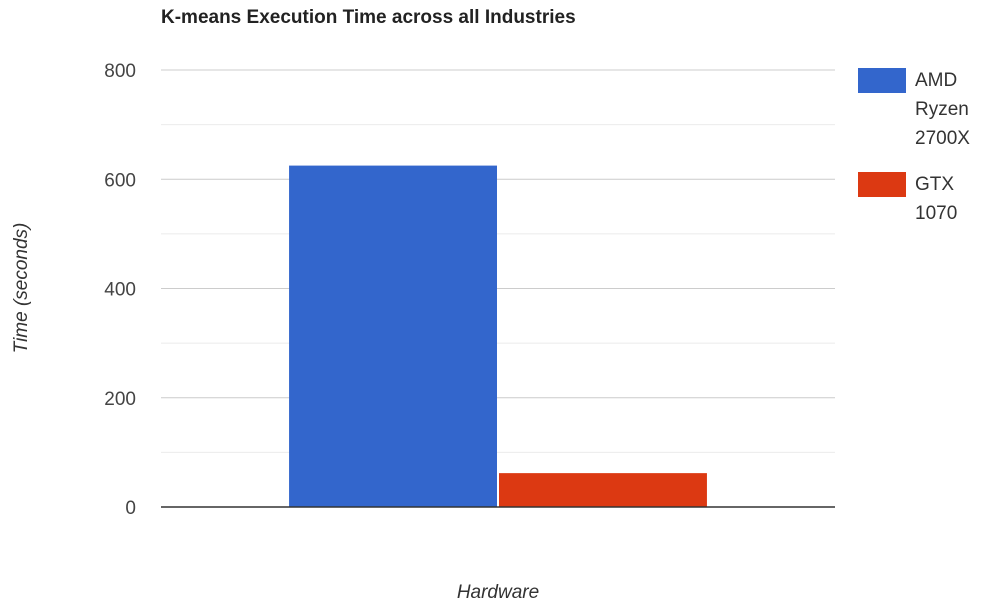  Describe the element at coordinates (120, 399) in the screenshot. I see `y-tick-label: 200` at that location.